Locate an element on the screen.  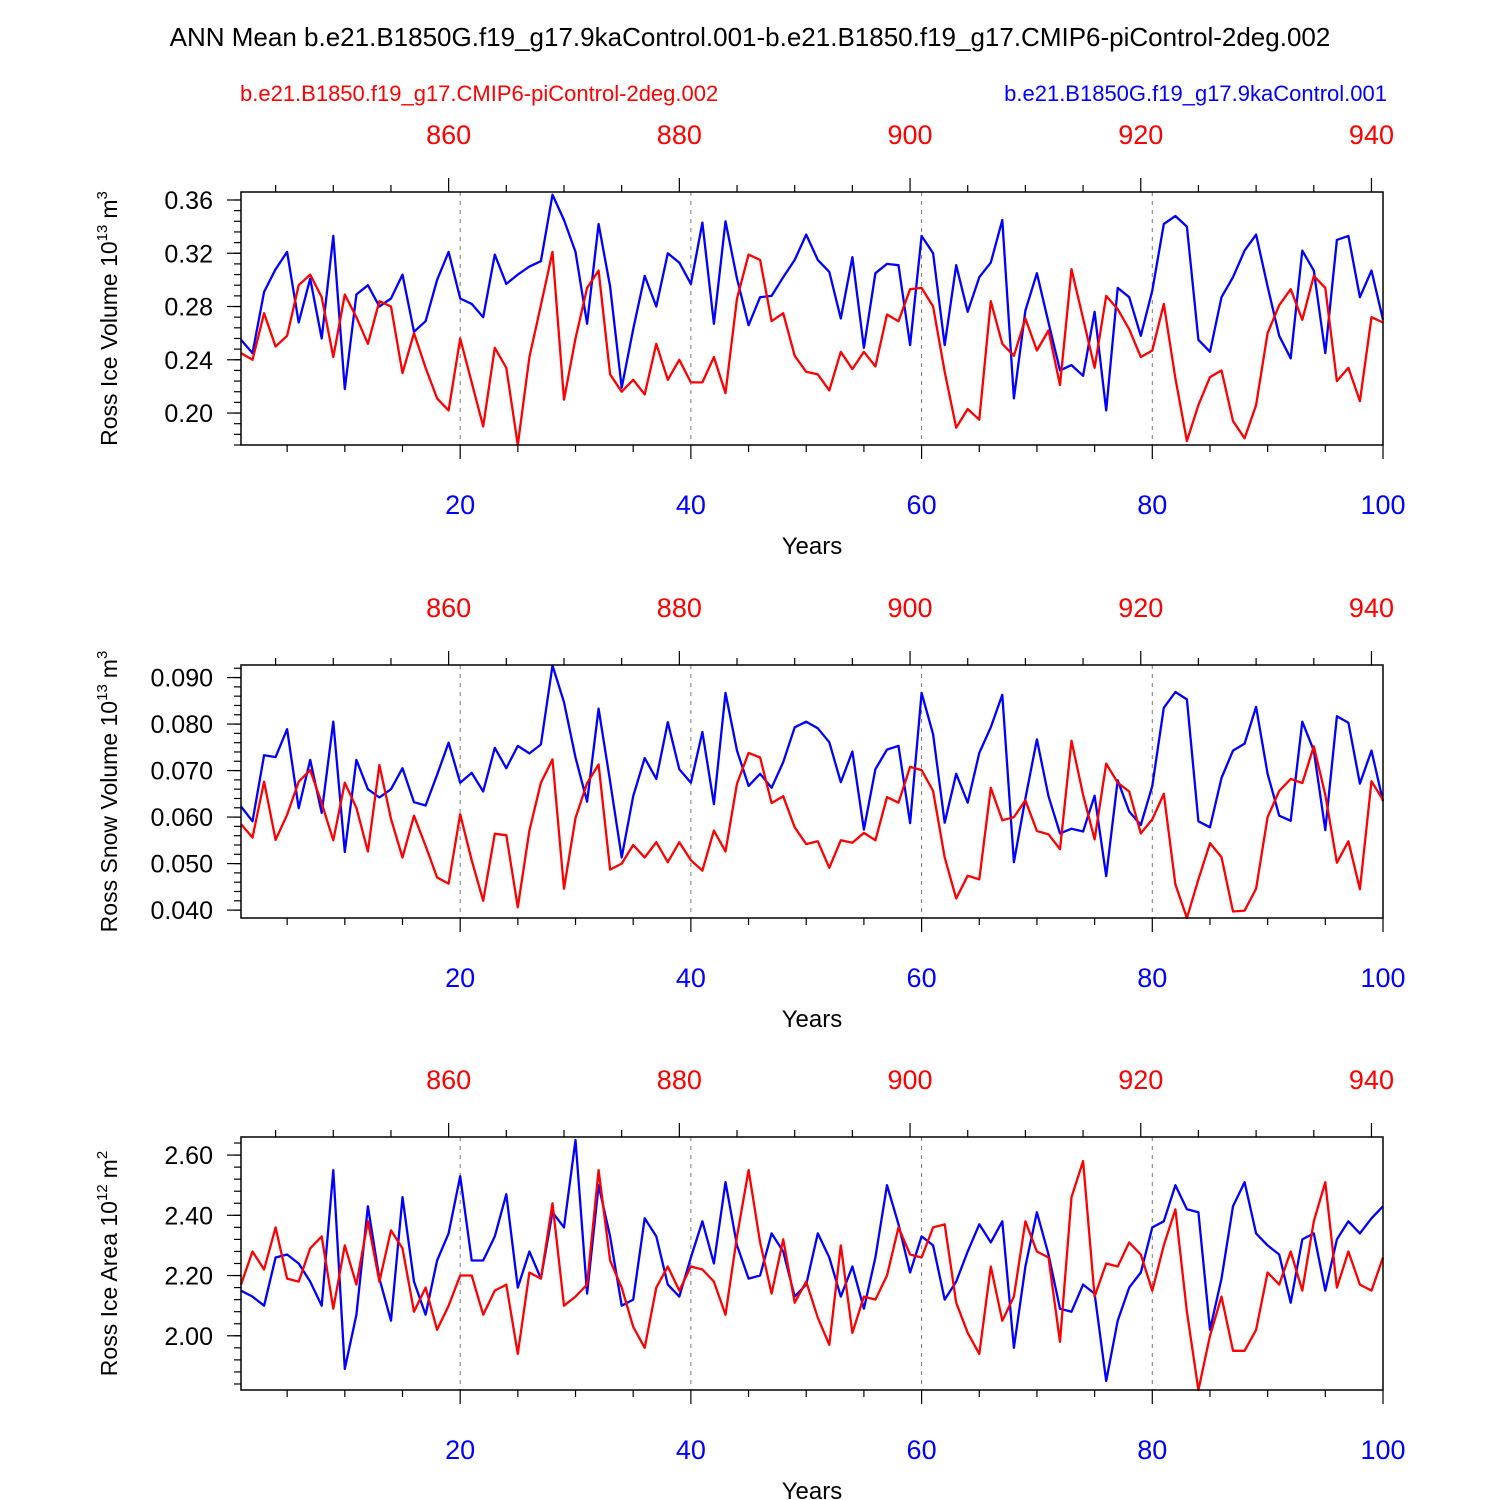
y-tick-label: 2.60 is located at coordinates (188, 1156).